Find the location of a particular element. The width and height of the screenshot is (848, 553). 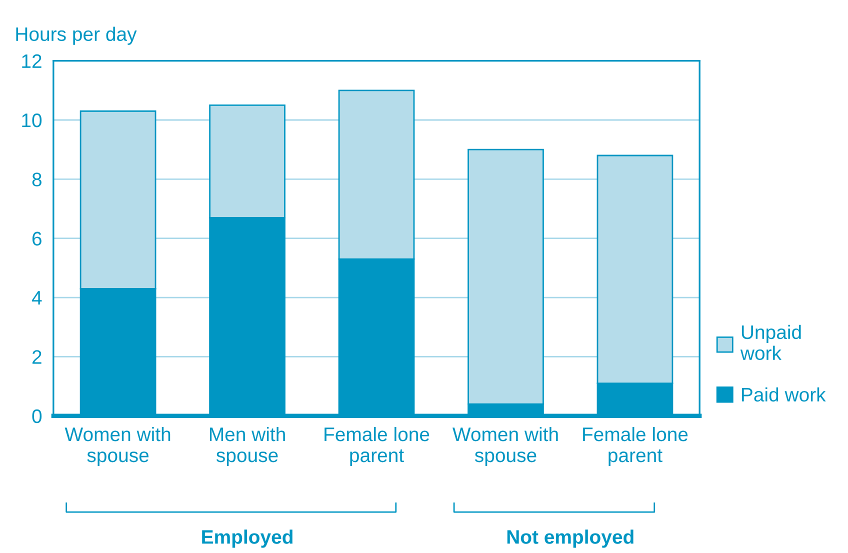

y-tick-label: 12 is located at coordinates (32, 61).